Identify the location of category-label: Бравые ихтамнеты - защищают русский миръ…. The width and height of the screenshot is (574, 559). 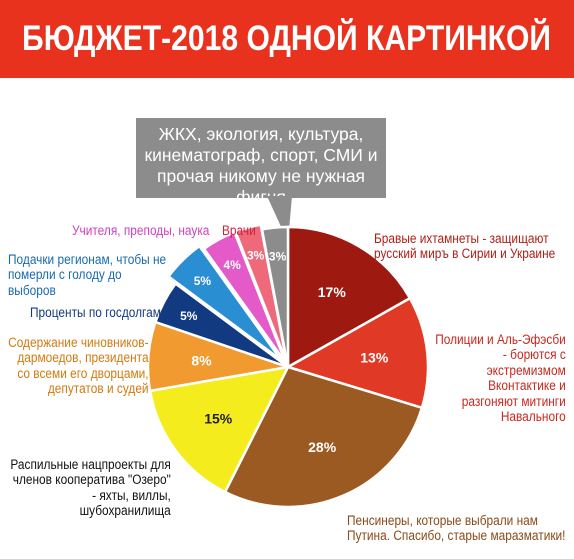
(465, 246).